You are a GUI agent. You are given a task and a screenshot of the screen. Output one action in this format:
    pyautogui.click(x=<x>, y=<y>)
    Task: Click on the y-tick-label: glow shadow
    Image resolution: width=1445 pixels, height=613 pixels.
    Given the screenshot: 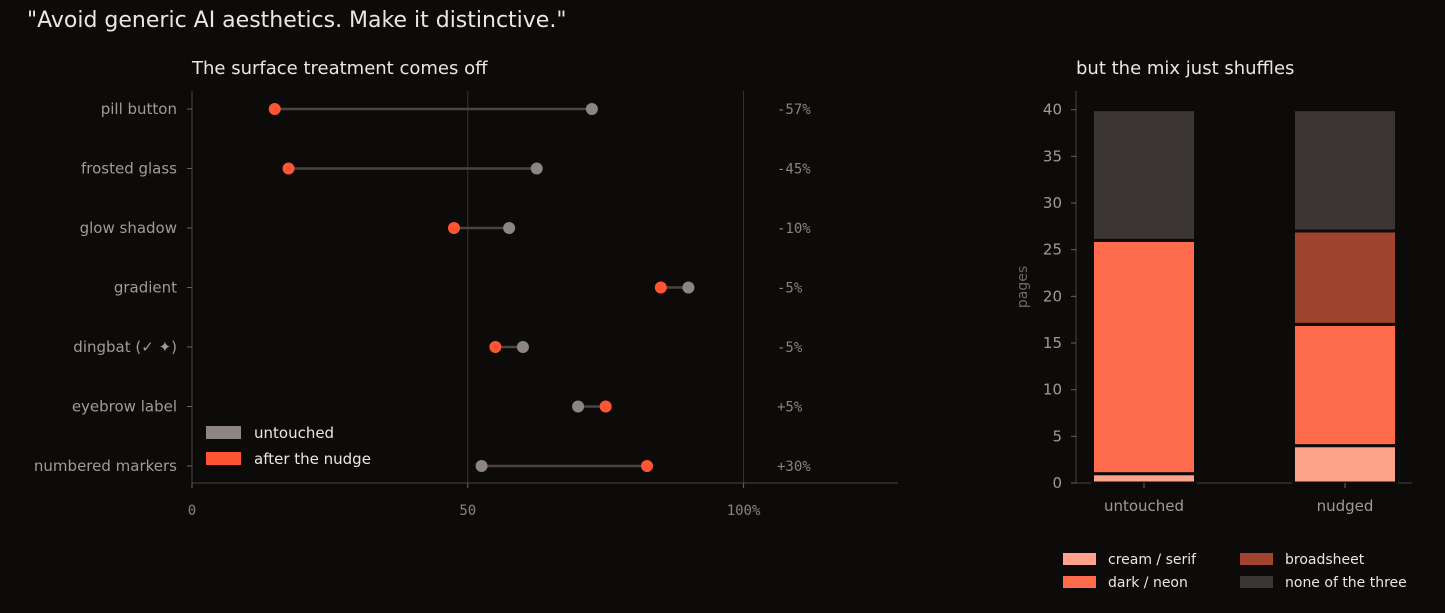 What is the action you would take?
    pyautogui.click(x=128, y=228)
    